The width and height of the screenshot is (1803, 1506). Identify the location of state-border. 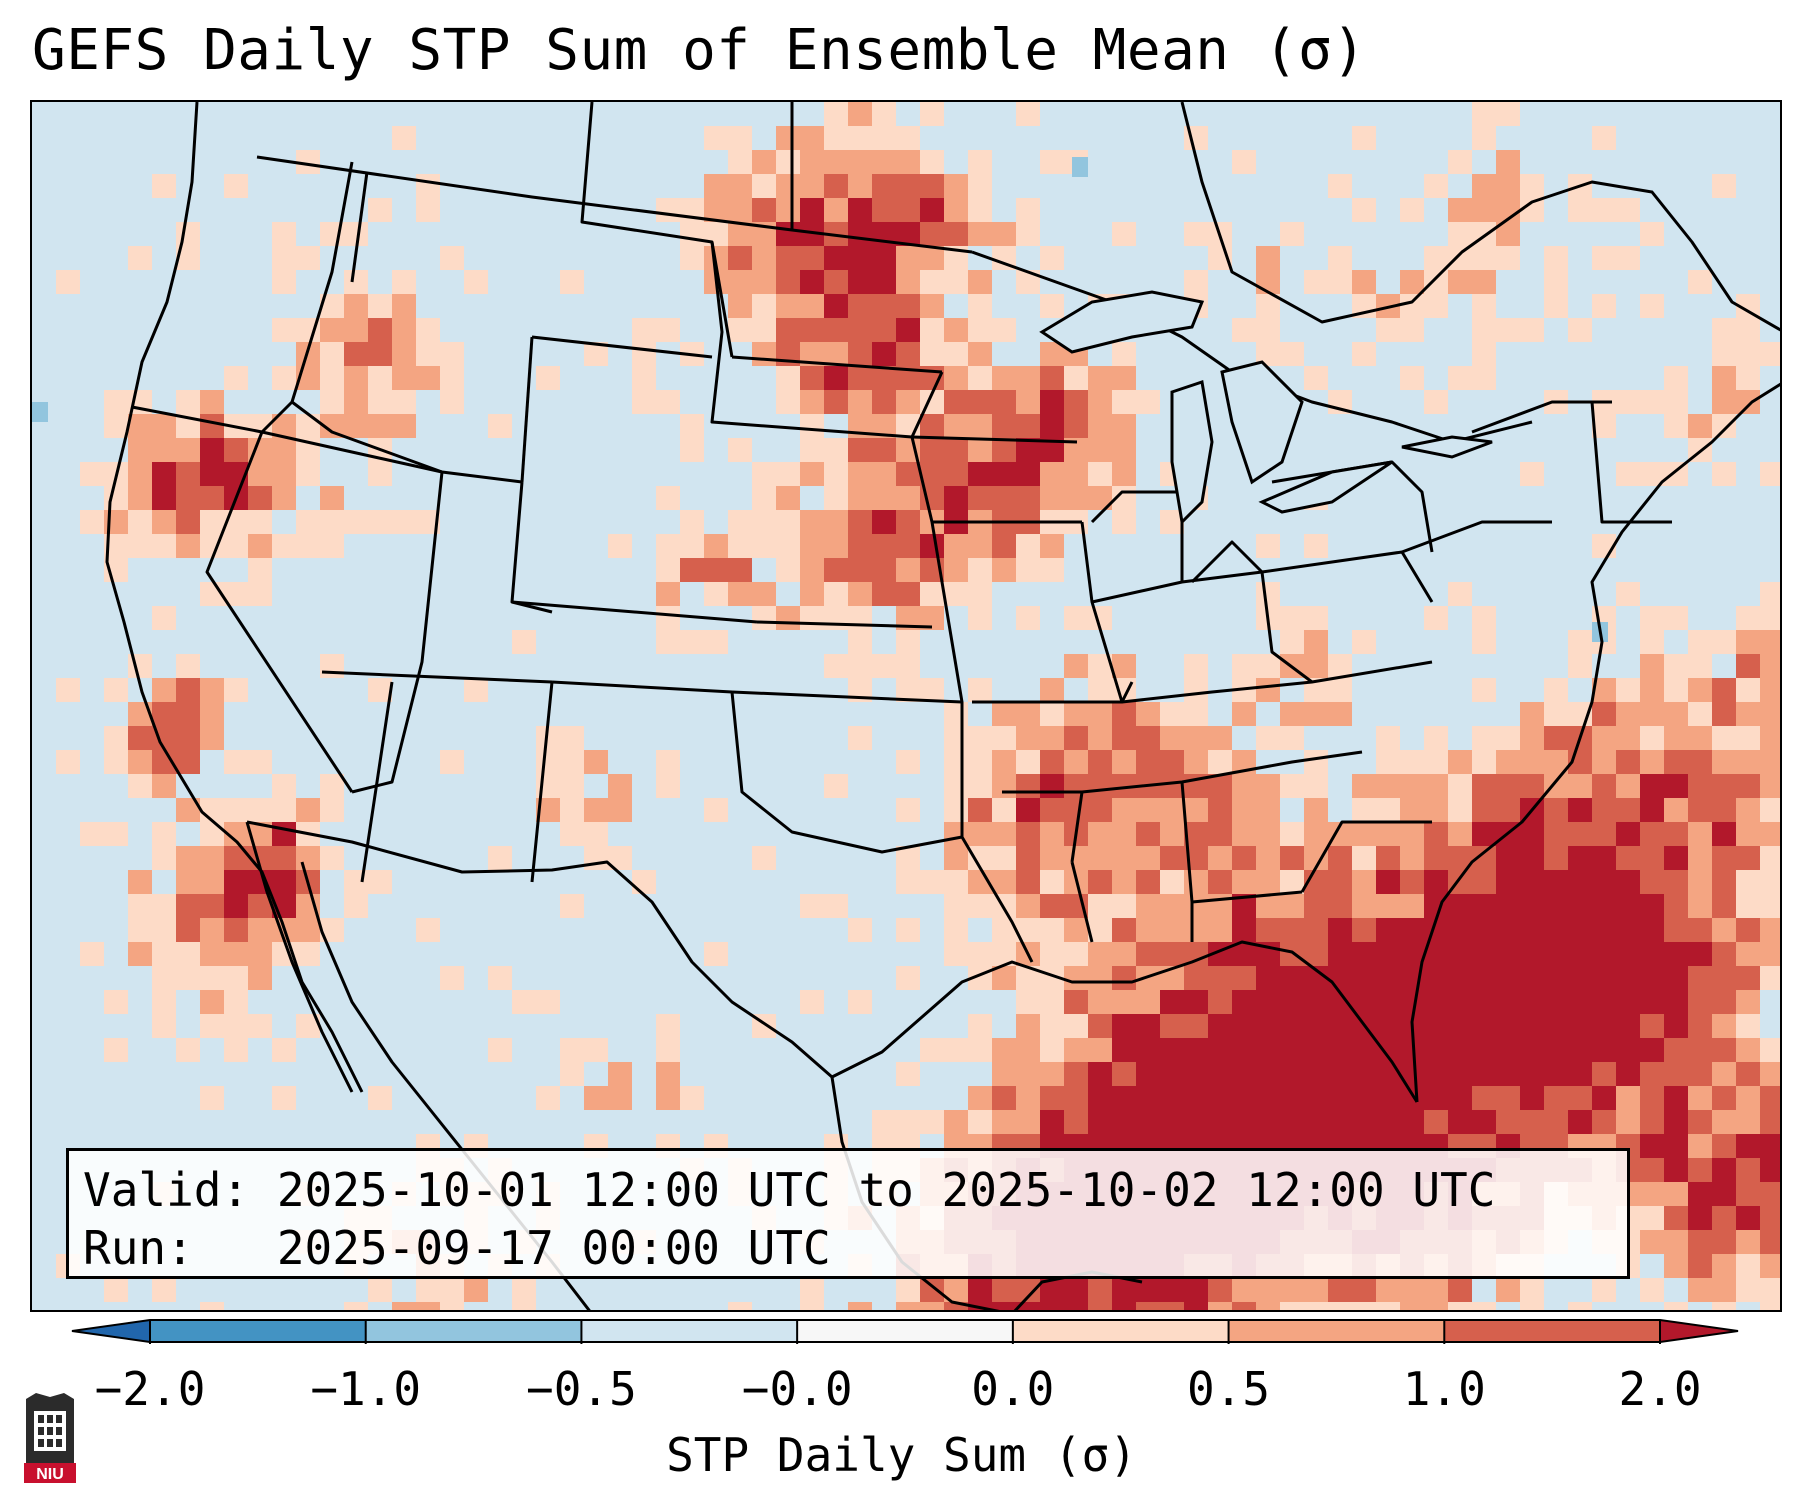
(1177, 587).